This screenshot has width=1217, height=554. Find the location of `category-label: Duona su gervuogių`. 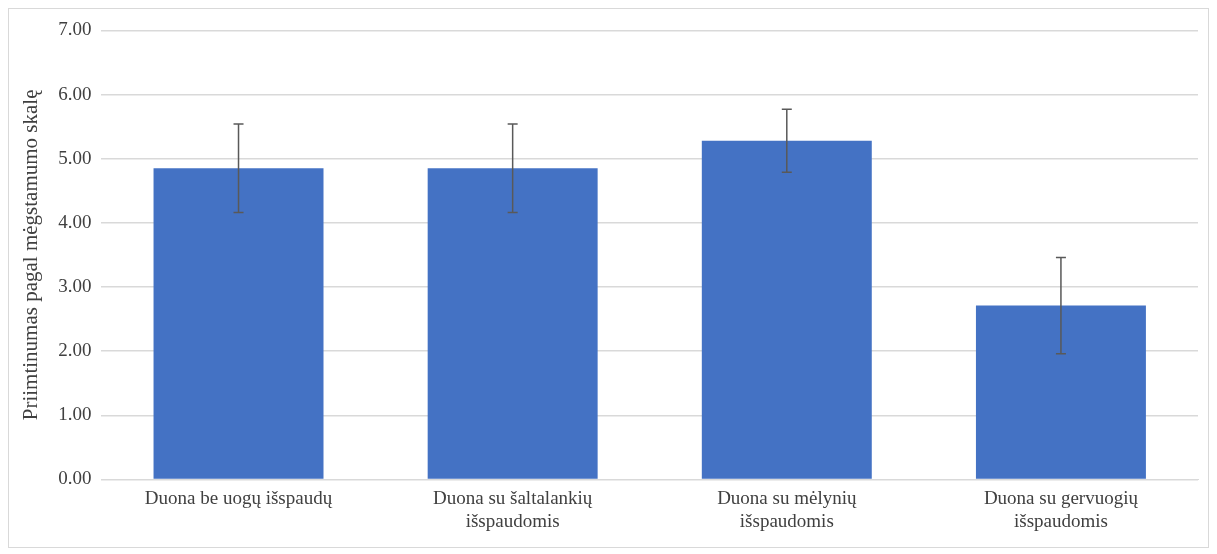

category-label: Duona su gervuogių is located at coordinates (1060, 497).